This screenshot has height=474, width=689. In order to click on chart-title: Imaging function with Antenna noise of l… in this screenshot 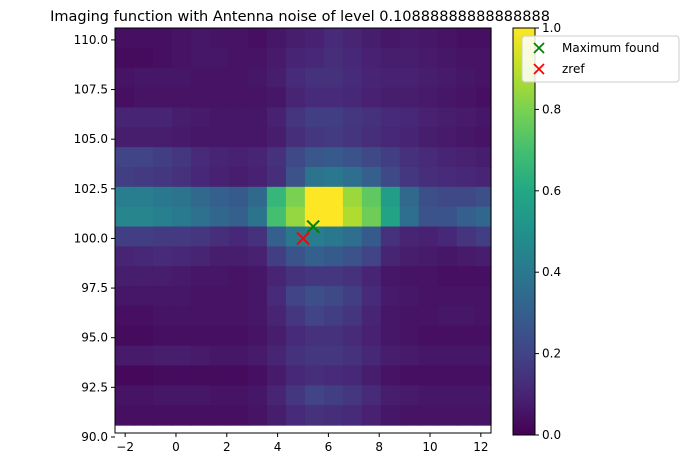, I will do `click(300, 17)`.